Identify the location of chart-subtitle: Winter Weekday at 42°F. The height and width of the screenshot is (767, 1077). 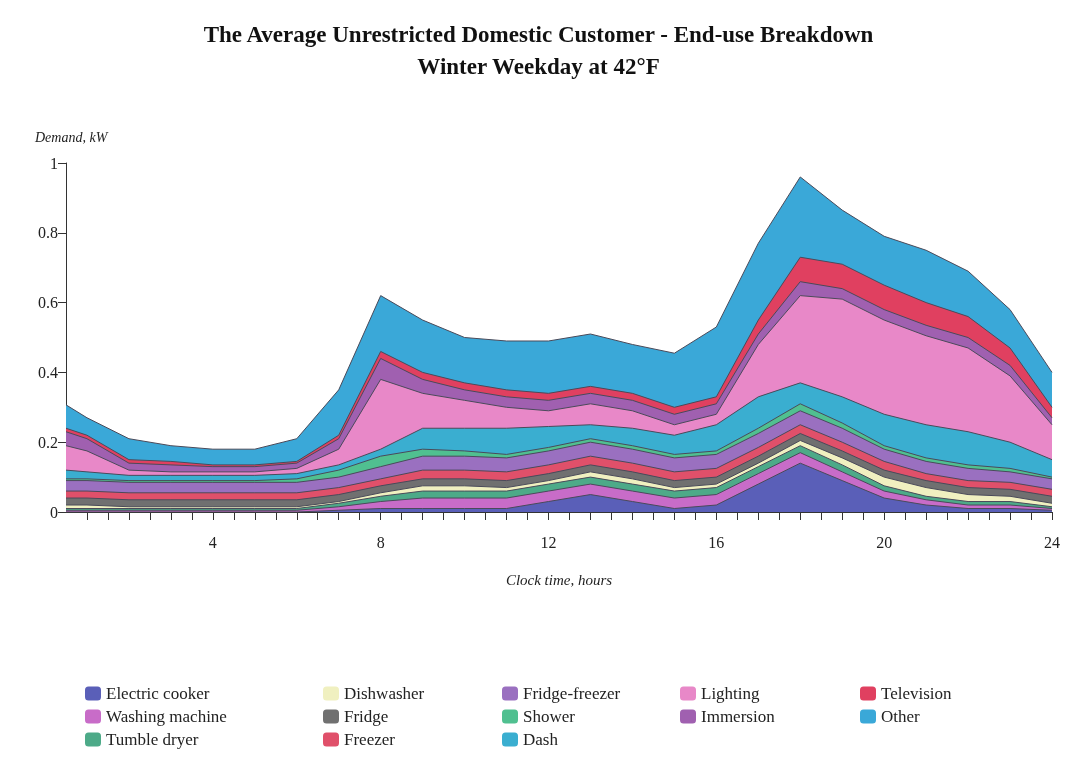
(538, 66).